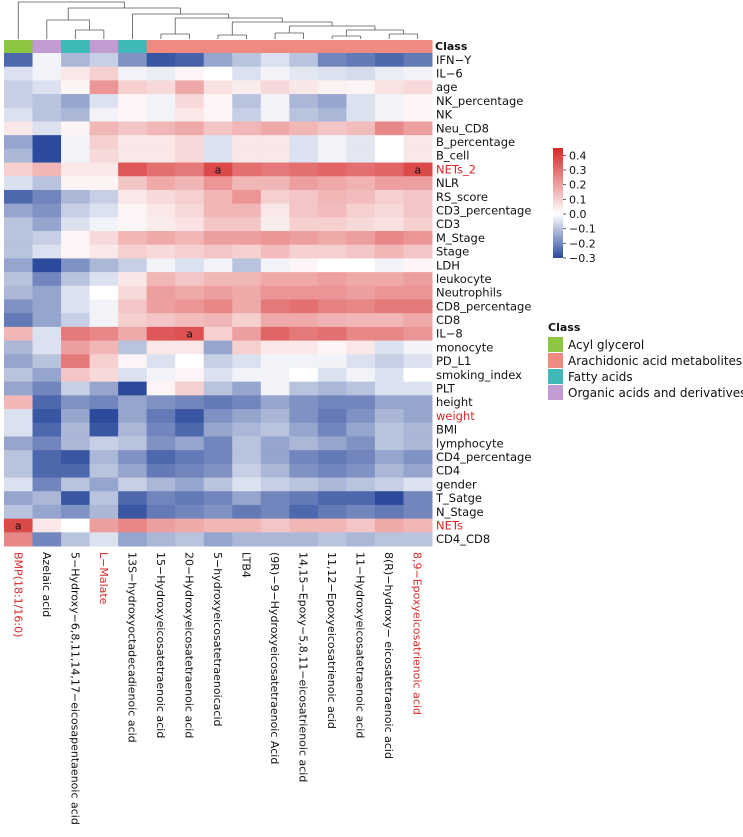  Describe the element at coordinates (448, 471) in the screenshot. I see `row-label: CD4` at that location.